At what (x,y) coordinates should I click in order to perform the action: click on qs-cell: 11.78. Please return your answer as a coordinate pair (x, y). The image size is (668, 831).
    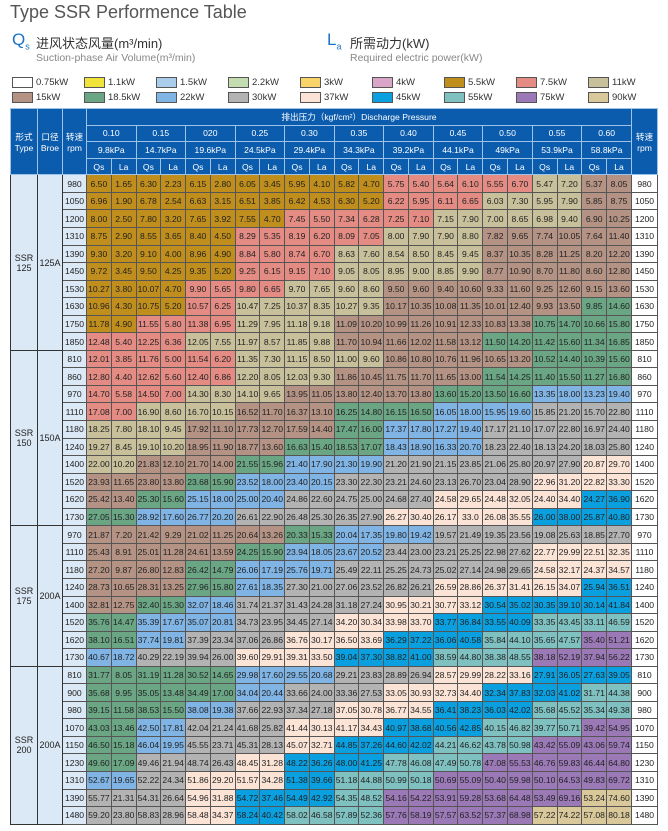
    Looking at the image, I should click on (99, 324).